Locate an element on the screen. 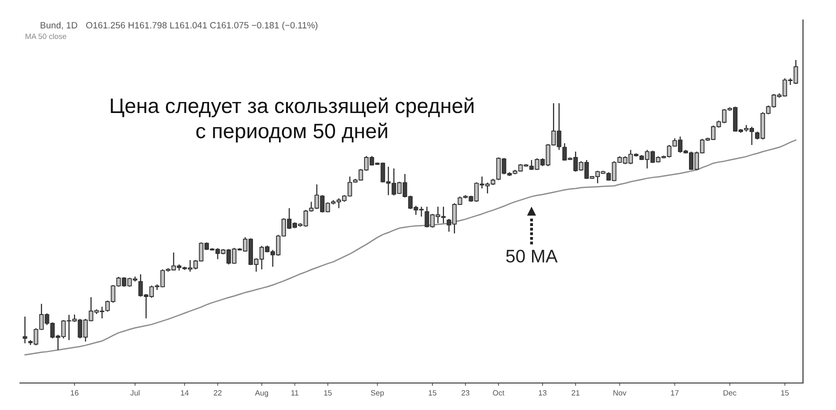 Image resolution: width=836 pixels, height=410 pixels. chart-subtitle: O161.256 H161.798 L161.041 C161.075 −0.181 (−0.11%) is located at coordinates (202, 26).